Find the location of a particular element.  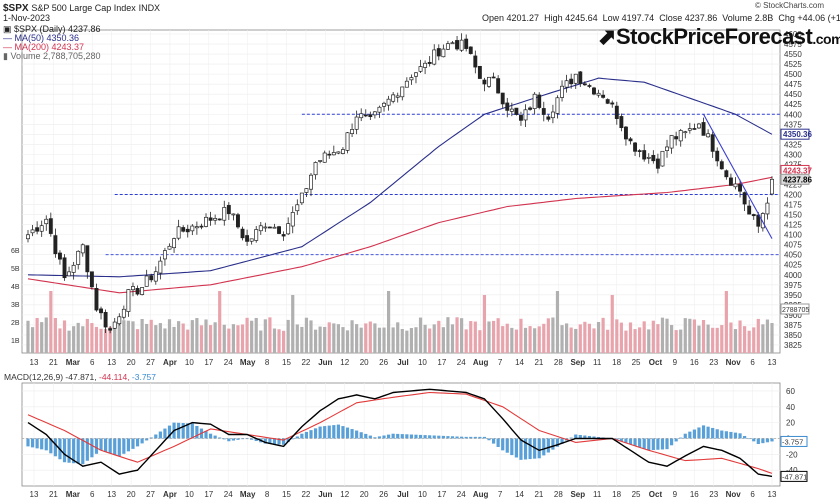

x-tick-label: 27 is located at coordinates (150, 362).